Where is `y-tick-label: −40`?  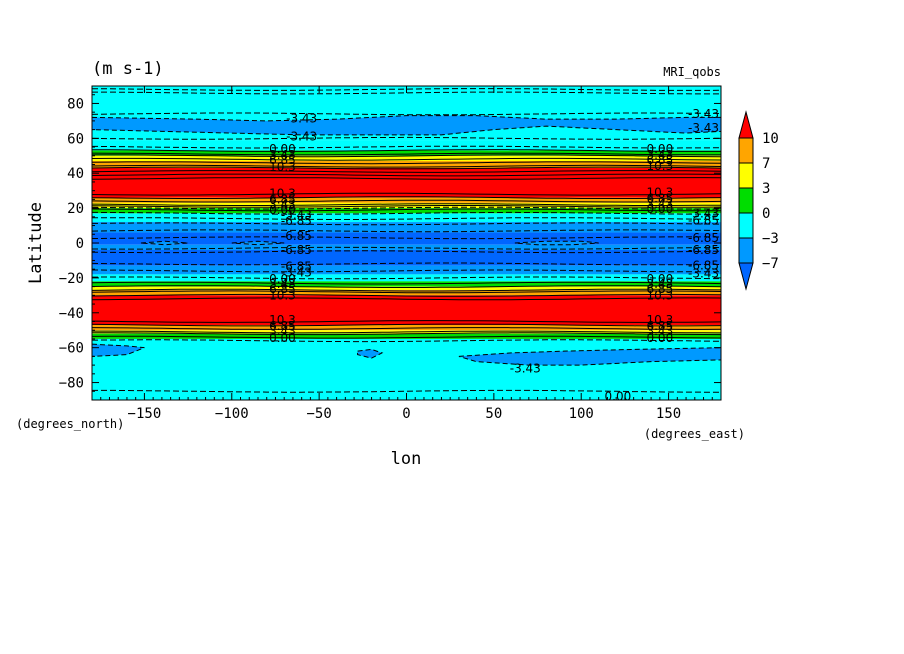 y-tick-label: −40 is located at coordinates (71, 314).